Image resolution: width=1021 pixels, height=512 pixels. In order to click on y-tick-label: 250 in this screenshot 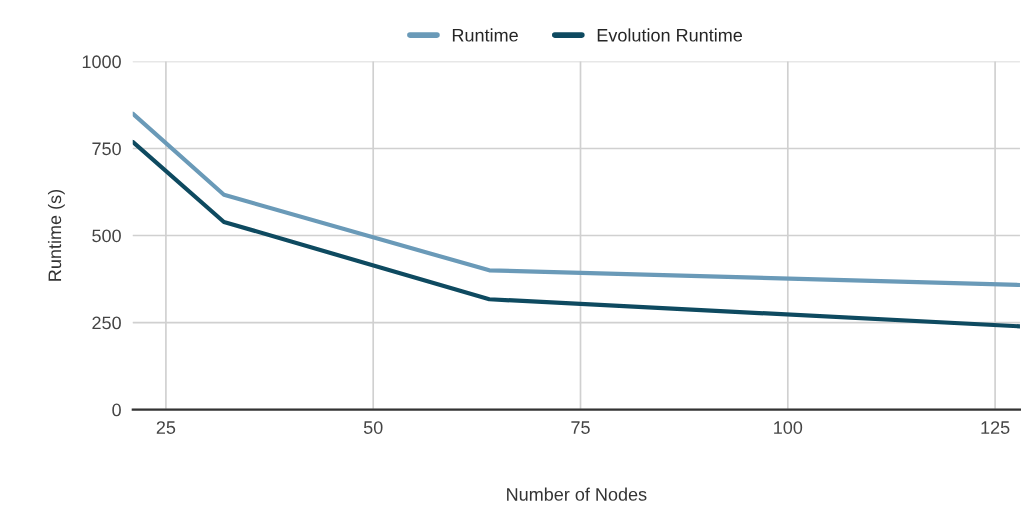, I will do `click(106, 323)`.